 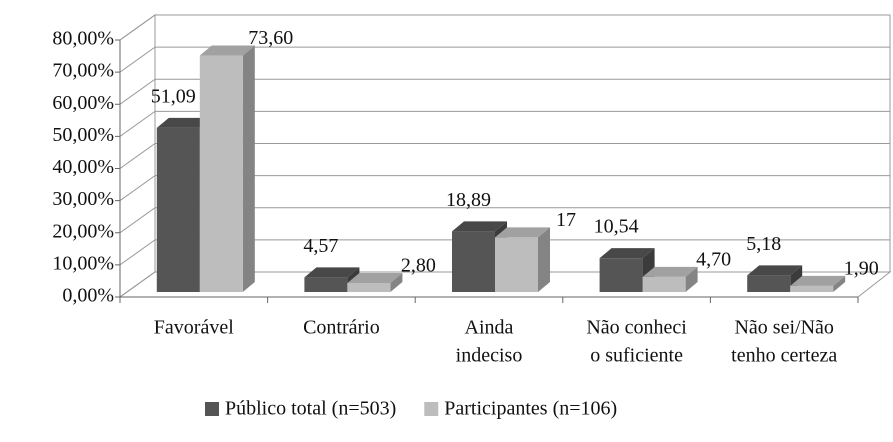 What do you see at coordinates (83, 103) in the screenshot?
I see `y-tick-label: 60,00%` at bounding box center [83, 103].